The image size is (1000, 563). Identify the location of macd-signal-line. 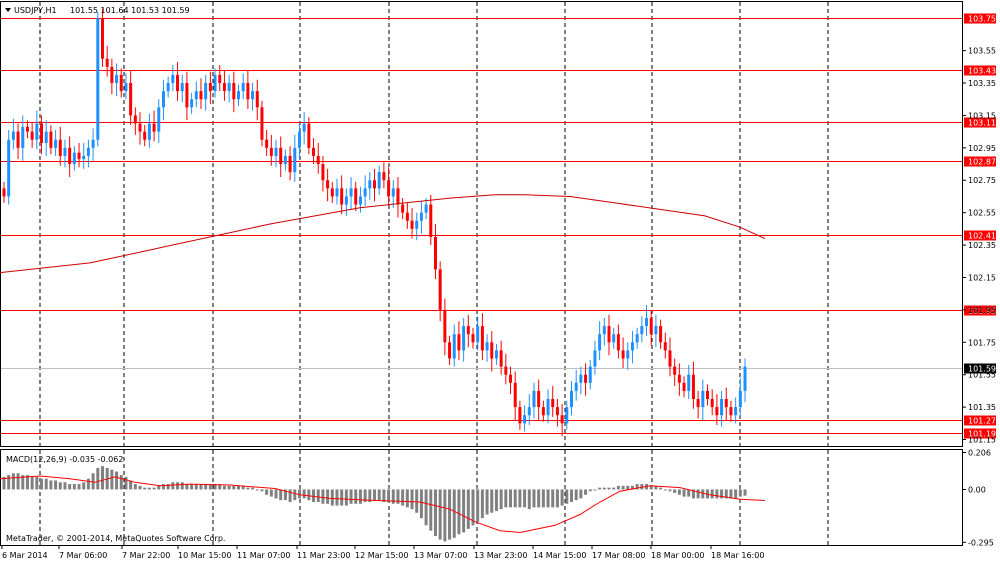
(383, 504).